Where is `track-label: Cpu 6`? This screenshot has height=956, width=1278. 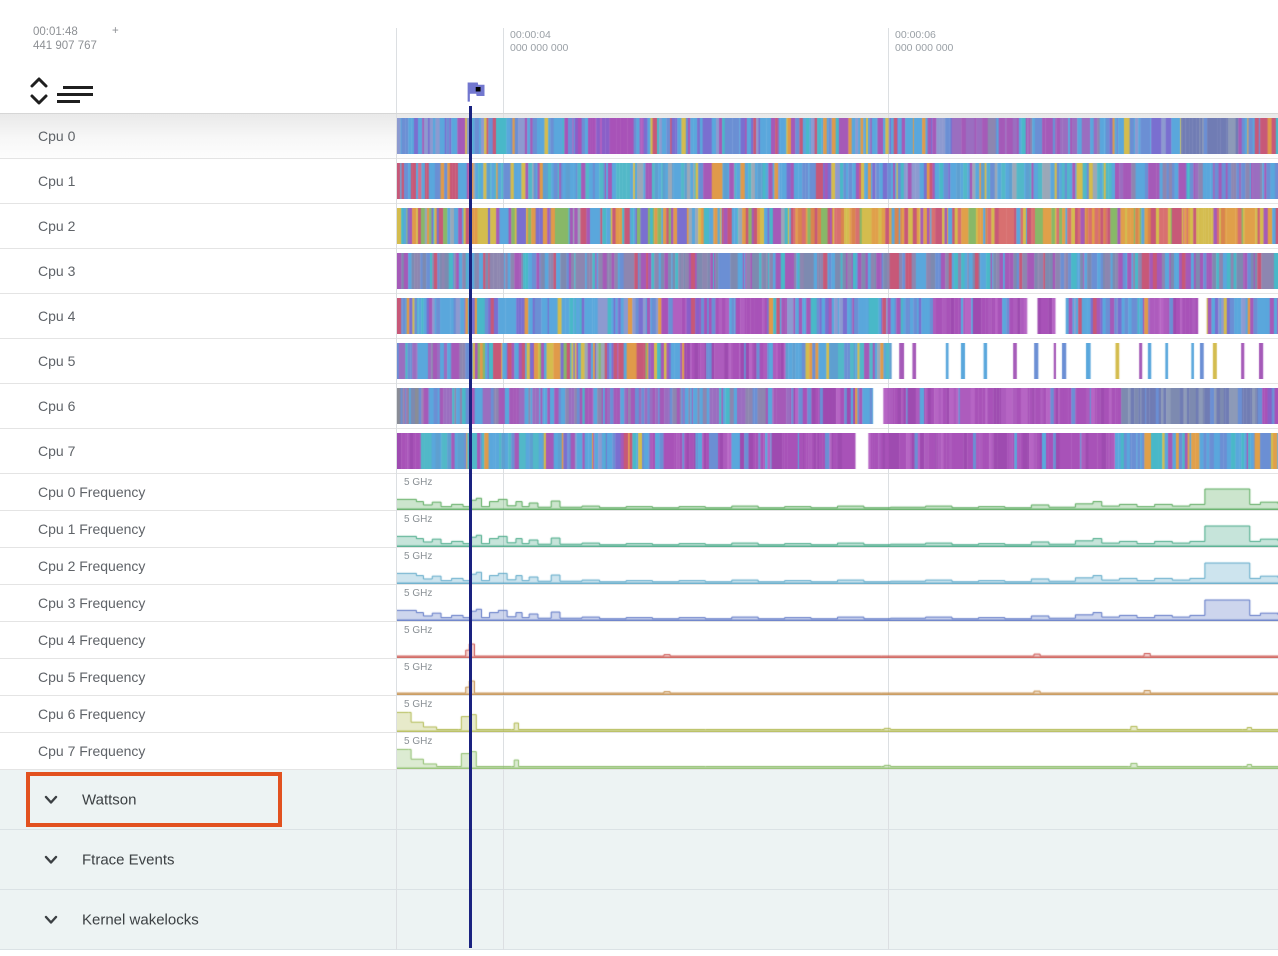 track-label: Cpu 6 is located at coordinates (57, 406).